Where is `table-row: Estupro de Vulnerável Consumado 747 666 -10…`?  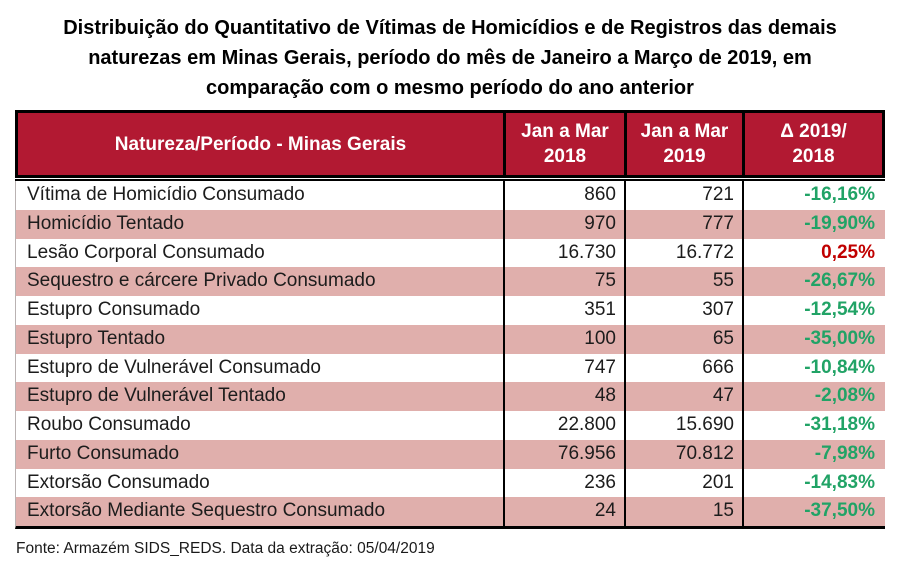 table-row: Estupro de Vulnerável Consumado 747 666 -10… is located at coordinates (450, 368).